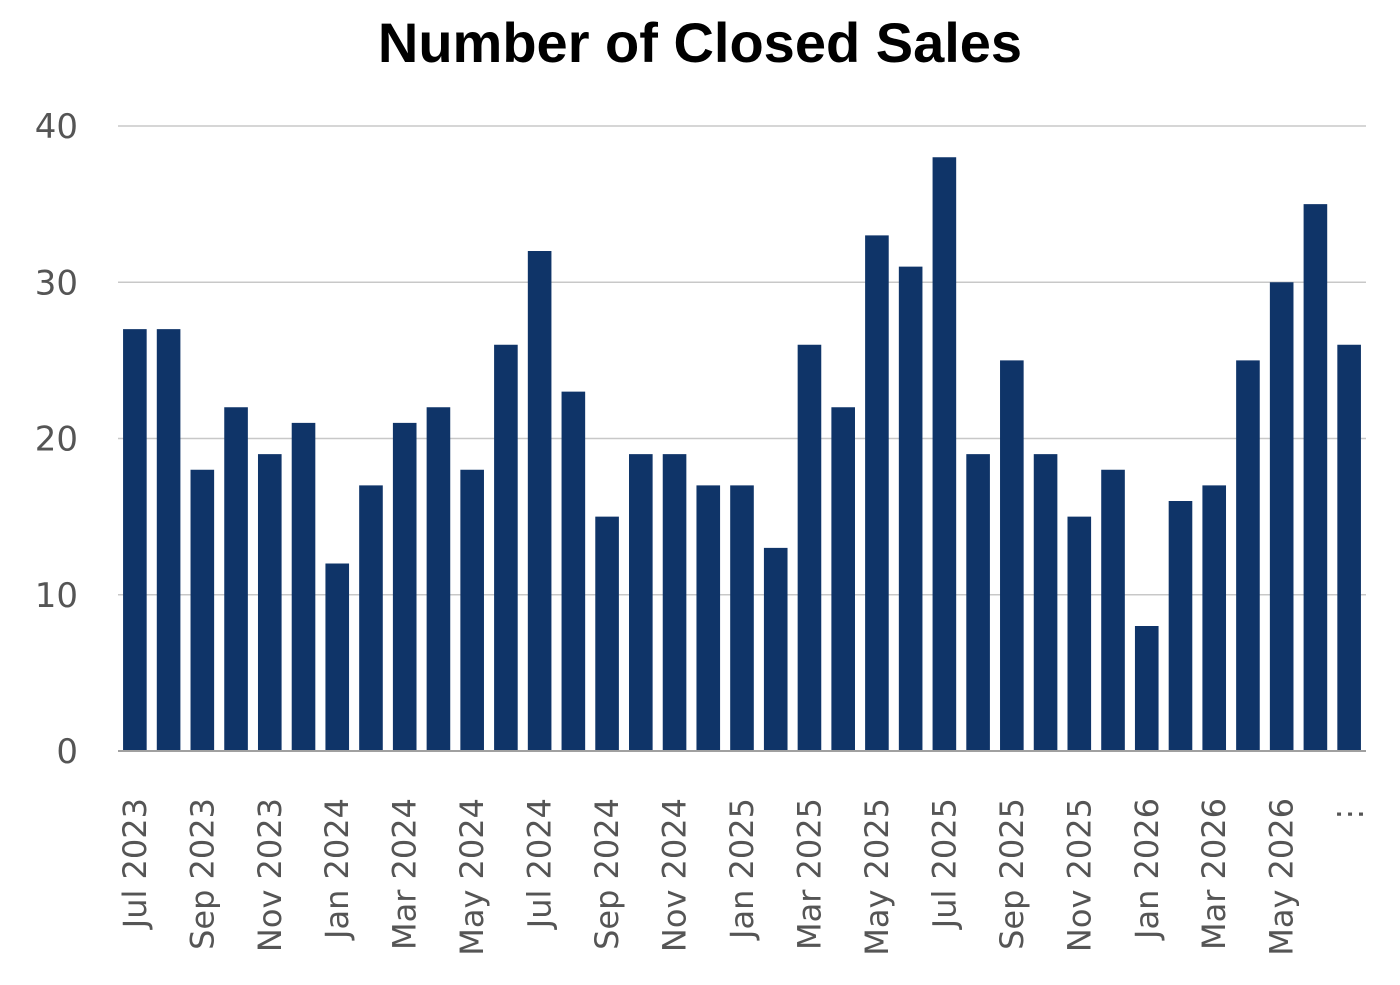 The height and width of the screenshot is (985, 1400). I want to click on chart-title: Number of Closed Sales, so click(700, 42).